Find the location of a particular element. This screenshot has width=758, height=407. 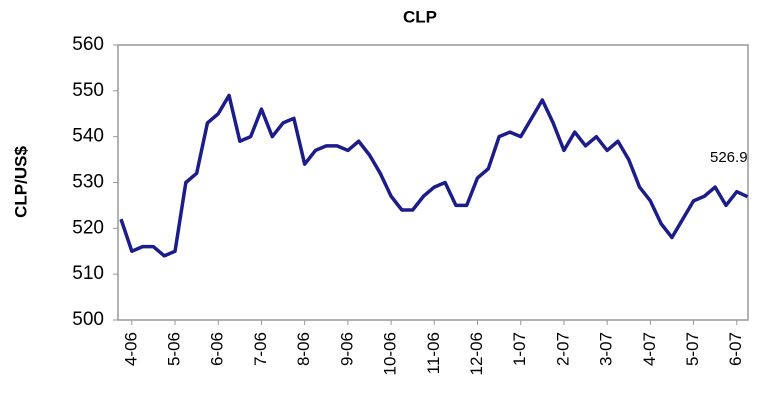

x-tick-label: 4-06 is located at coordinates (130, 349).